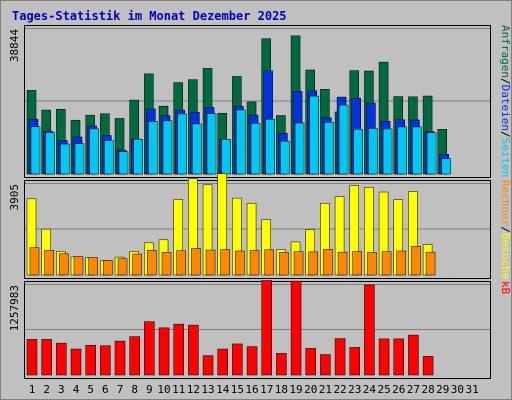 This screenshot has width=512, height=400. I want to click on x-tick-label-17: 17, so click(266, 389).